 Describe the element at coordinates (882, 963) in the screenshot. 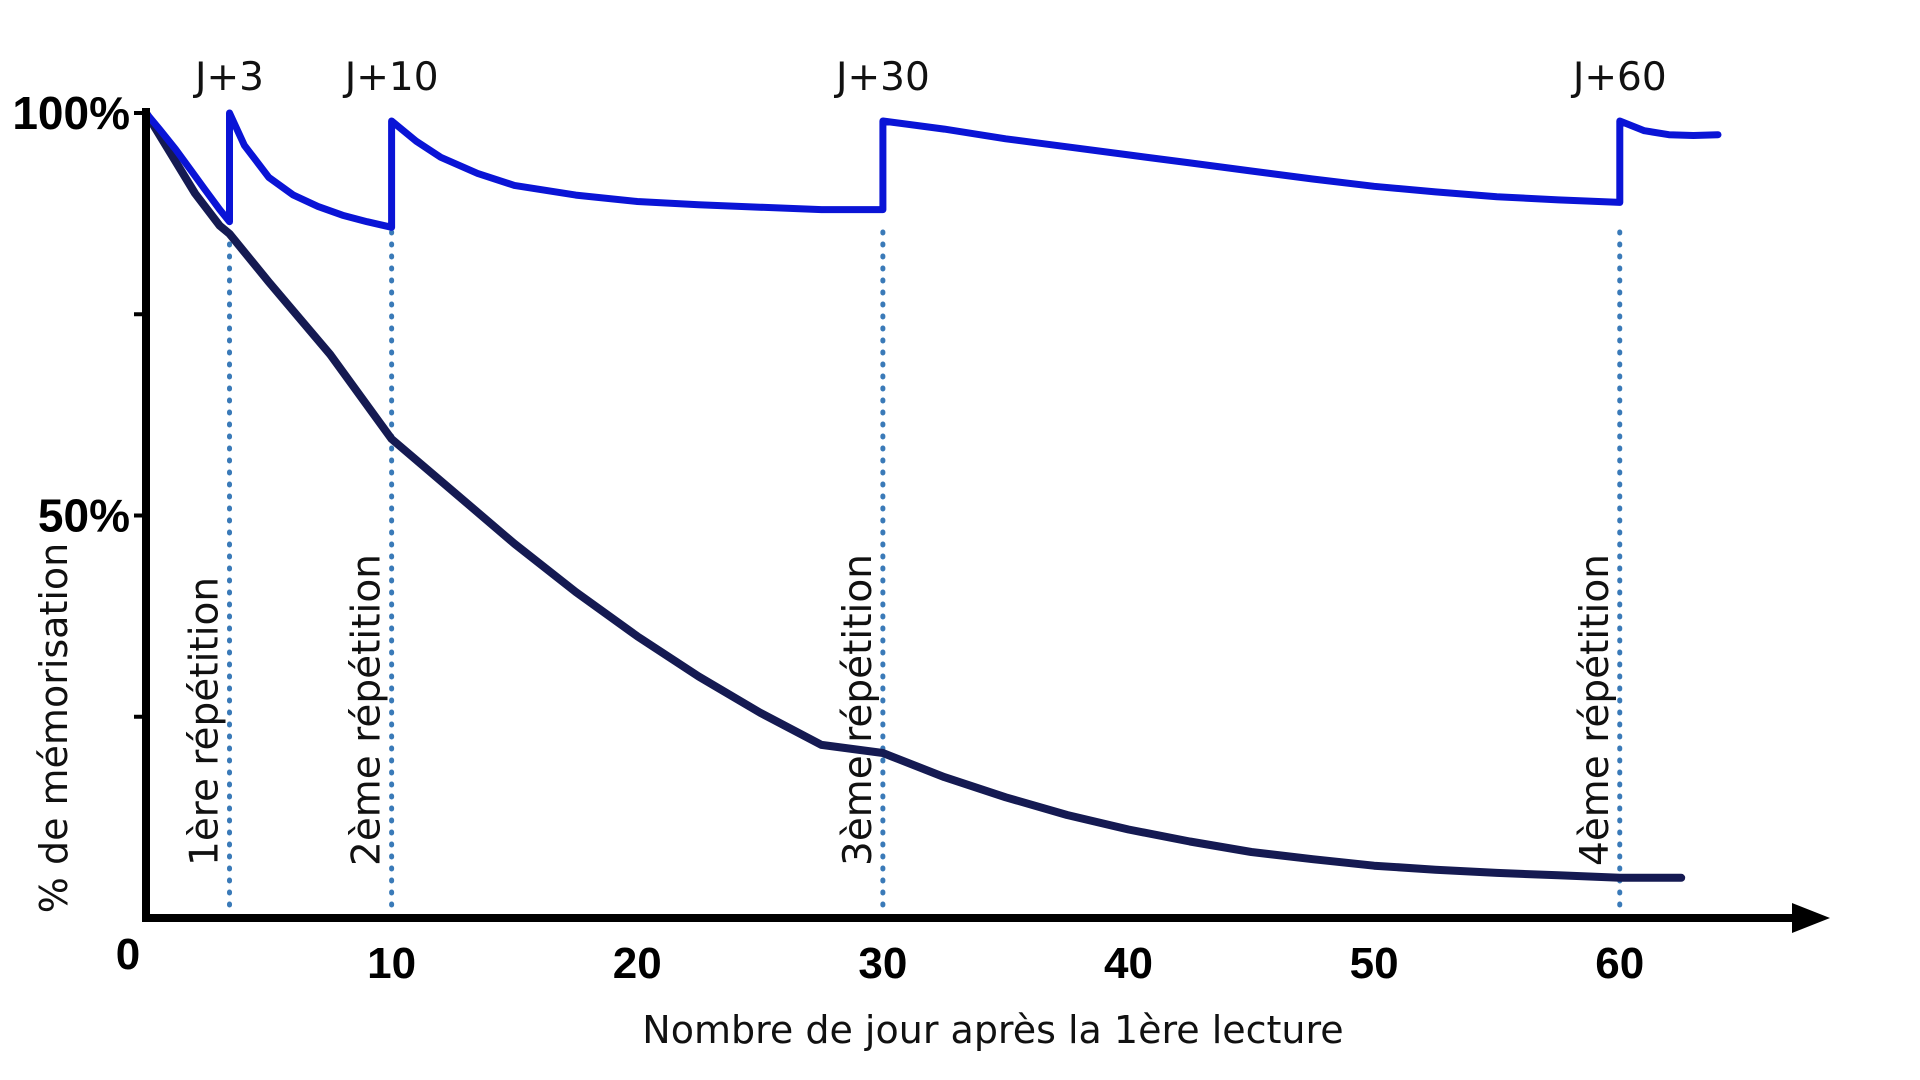

I see `x-tick-label: 30` at that location.